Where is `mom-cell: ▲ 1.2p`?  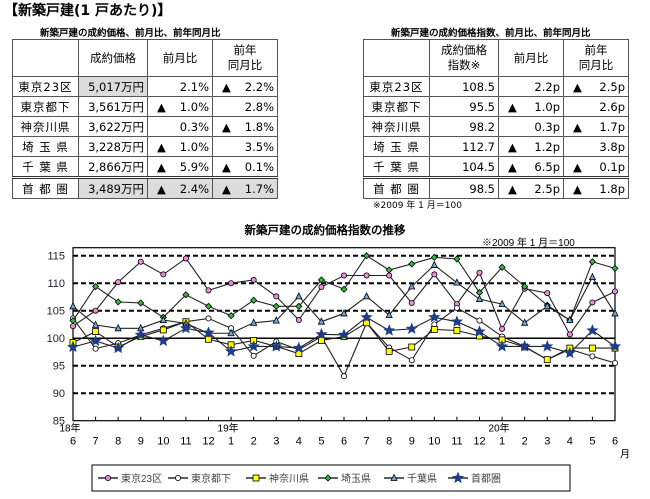
mom-cell: ▲ 1.2p is located at coordinates (531, 146).